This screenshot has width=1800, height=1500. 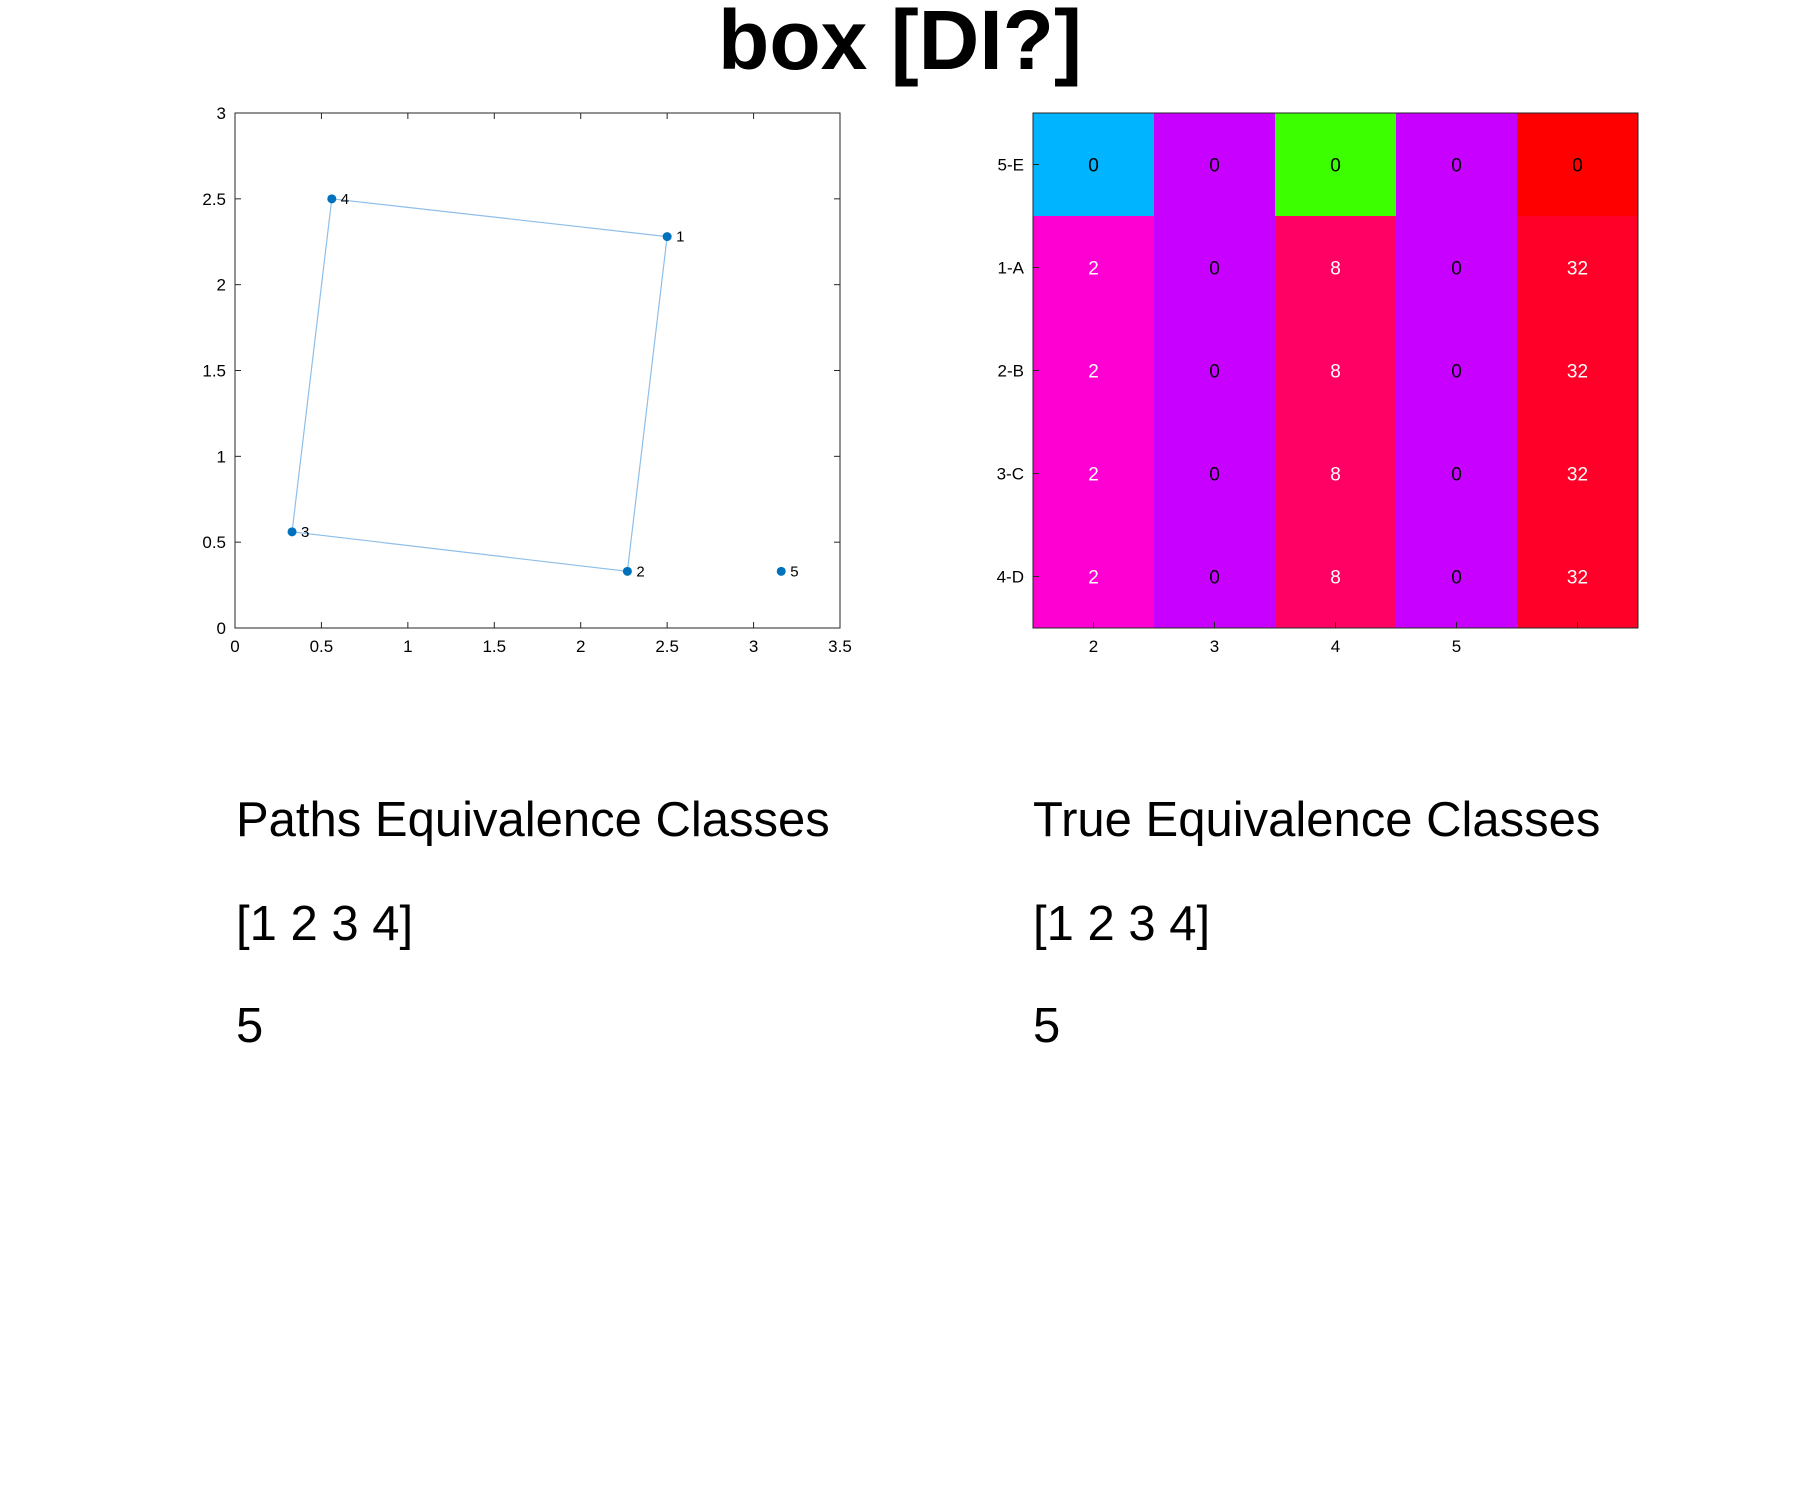 I want to click on true-class-item: 5, so click(x=1047, y=1026).